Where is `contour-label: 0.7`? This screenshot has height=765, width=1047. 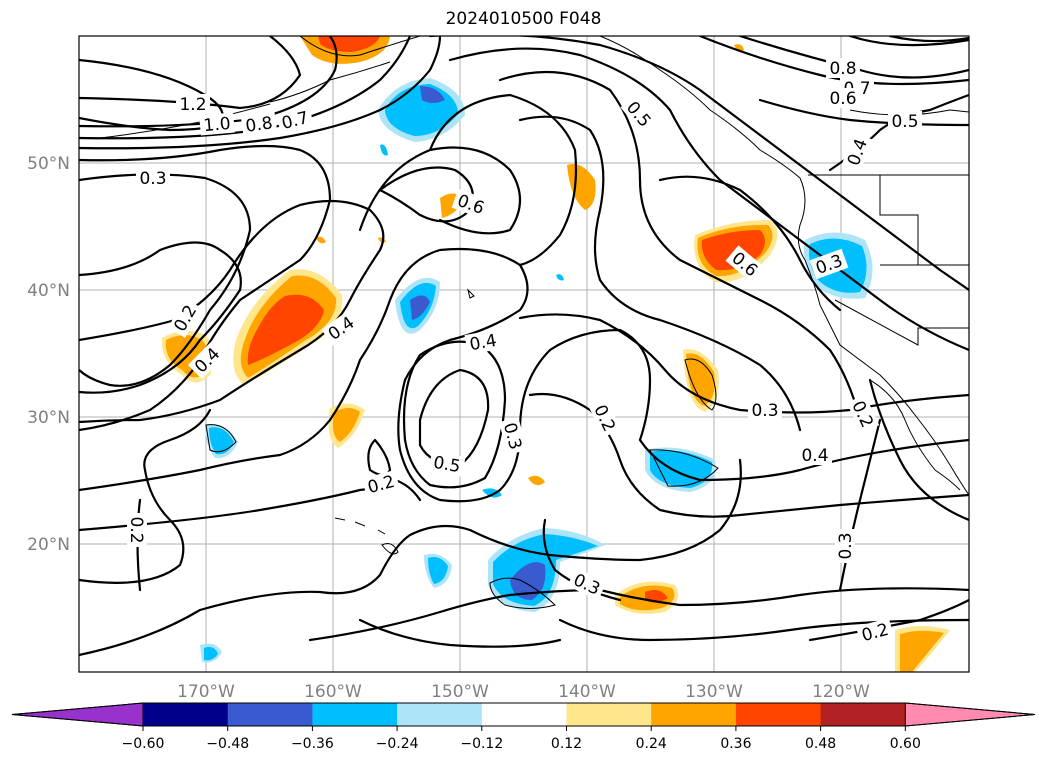 contour-label: 0.7 is located at coordinates (295, 121).